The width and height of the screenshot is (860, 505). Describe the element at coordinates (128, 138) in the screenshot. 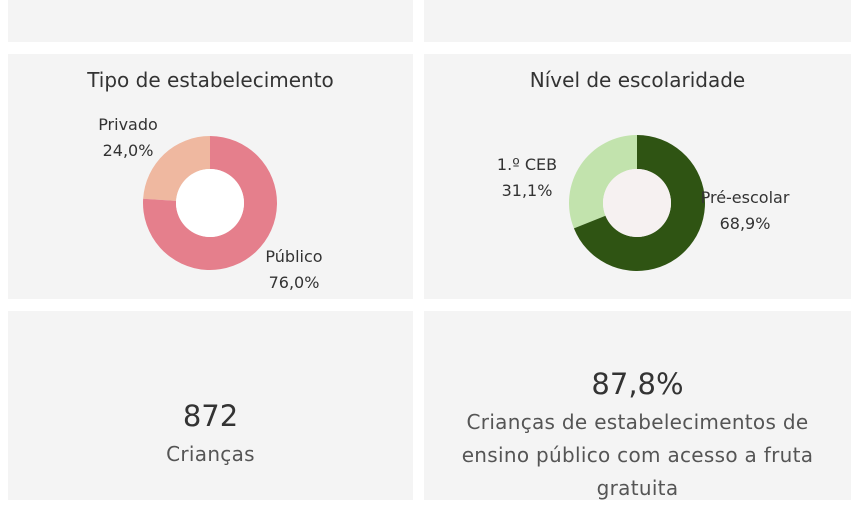

I see `slice-label-private: Privado 24,0%` at that location.